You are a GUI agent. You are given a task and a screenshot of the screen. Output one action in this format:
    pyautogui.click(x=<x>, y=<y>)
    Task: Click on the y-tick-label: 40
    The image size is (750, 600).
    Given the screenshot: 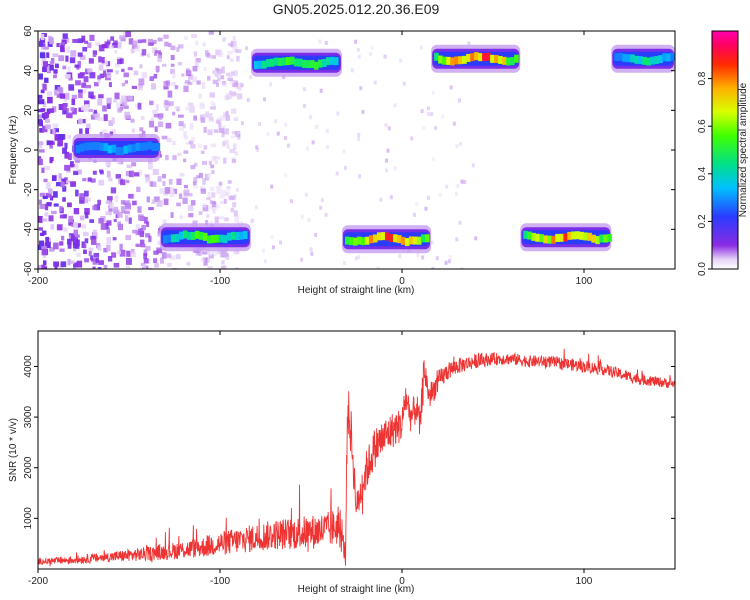 What is the action you would take?
    pyautogui.click(x=28, y=71)
    